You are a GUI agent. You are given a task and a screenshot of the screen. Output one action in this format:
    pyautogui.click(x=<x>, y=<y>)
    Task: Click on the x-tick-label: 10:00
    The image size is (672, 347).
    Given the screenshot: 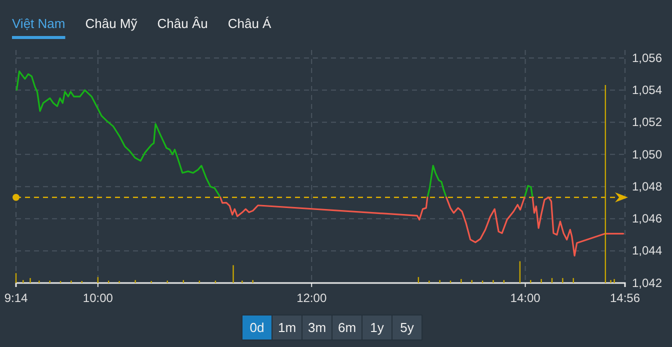 What is the action you would take?
    pyautogui.click(x=98, y=298)
    